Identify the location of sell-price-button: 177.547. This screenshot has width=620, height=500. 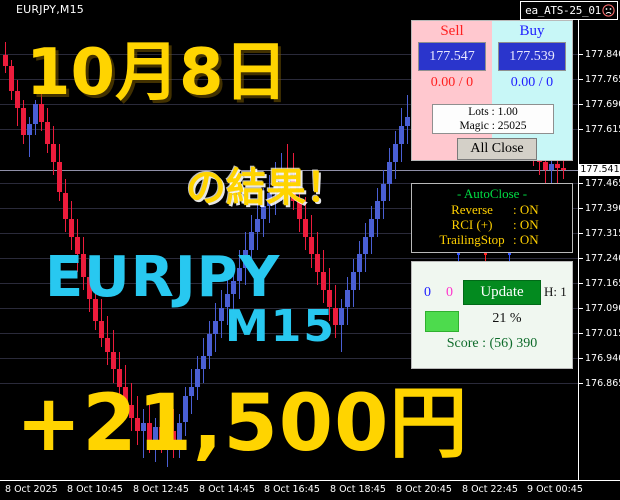
(452, 56).